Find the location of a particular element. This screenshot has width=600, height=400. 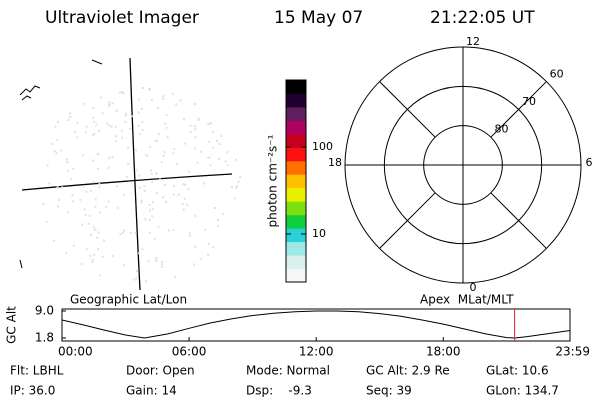

info-field: Flt: LBHL is located at coordinates (37, 371).